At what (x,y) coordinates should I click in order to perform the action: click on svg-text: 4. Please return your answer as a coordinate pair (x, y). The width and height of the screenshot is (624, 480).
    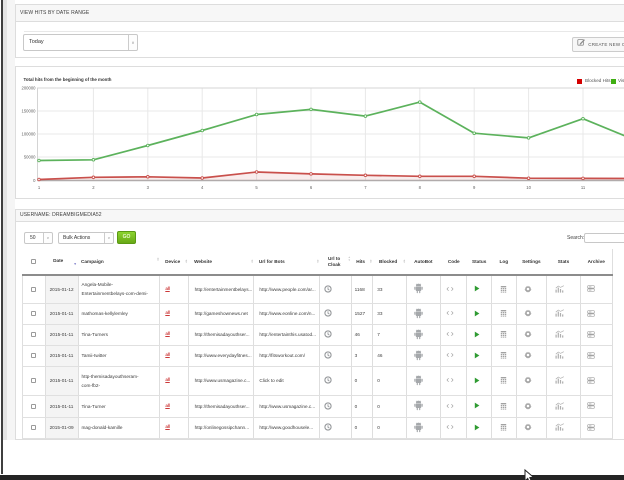
    Looking at the image, I should click on (202, 187).